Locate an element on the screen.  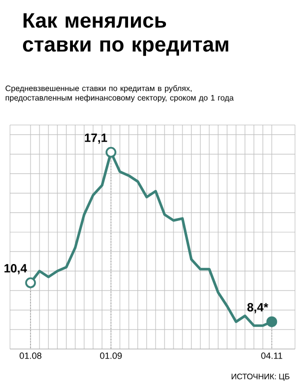
data-label: 10,4 is located at coordinates (15, 269).